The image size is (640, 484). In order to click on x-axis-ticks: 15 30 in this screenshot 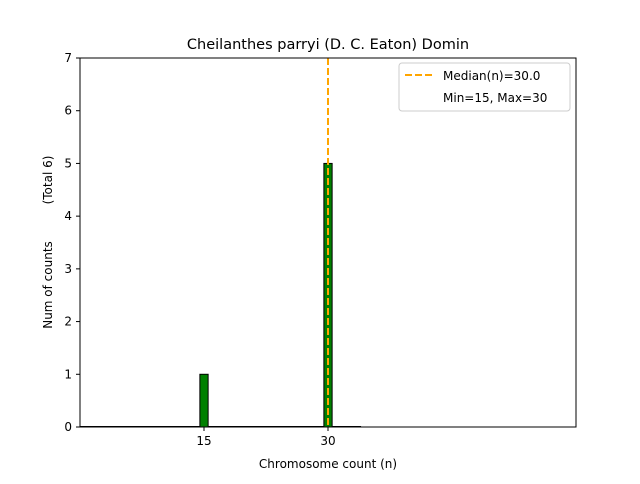, I will do `click(266, 437)`.